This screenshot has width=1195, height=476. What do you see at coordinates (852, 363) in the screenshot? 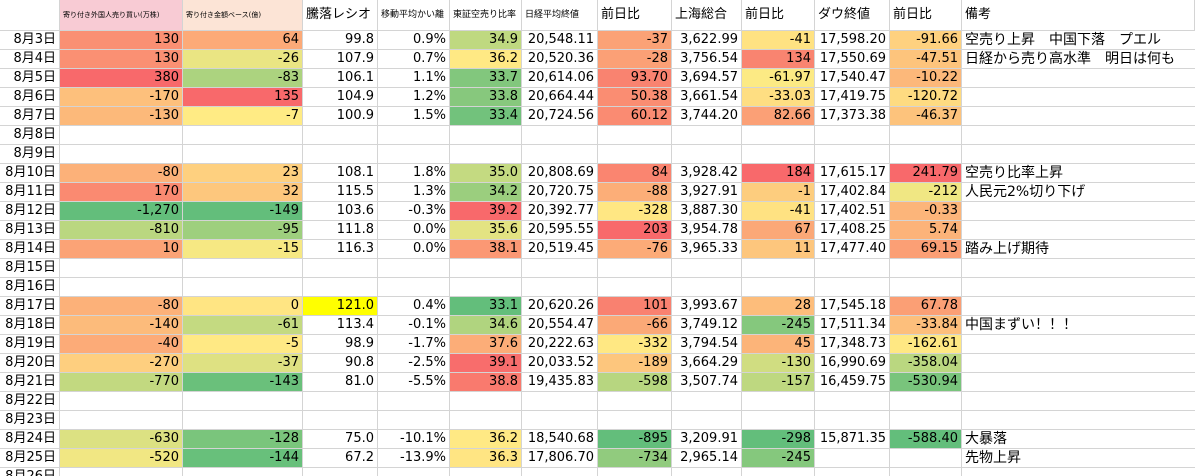
I see `value-cell: 16,990.69` at bounding box center [852, 363].